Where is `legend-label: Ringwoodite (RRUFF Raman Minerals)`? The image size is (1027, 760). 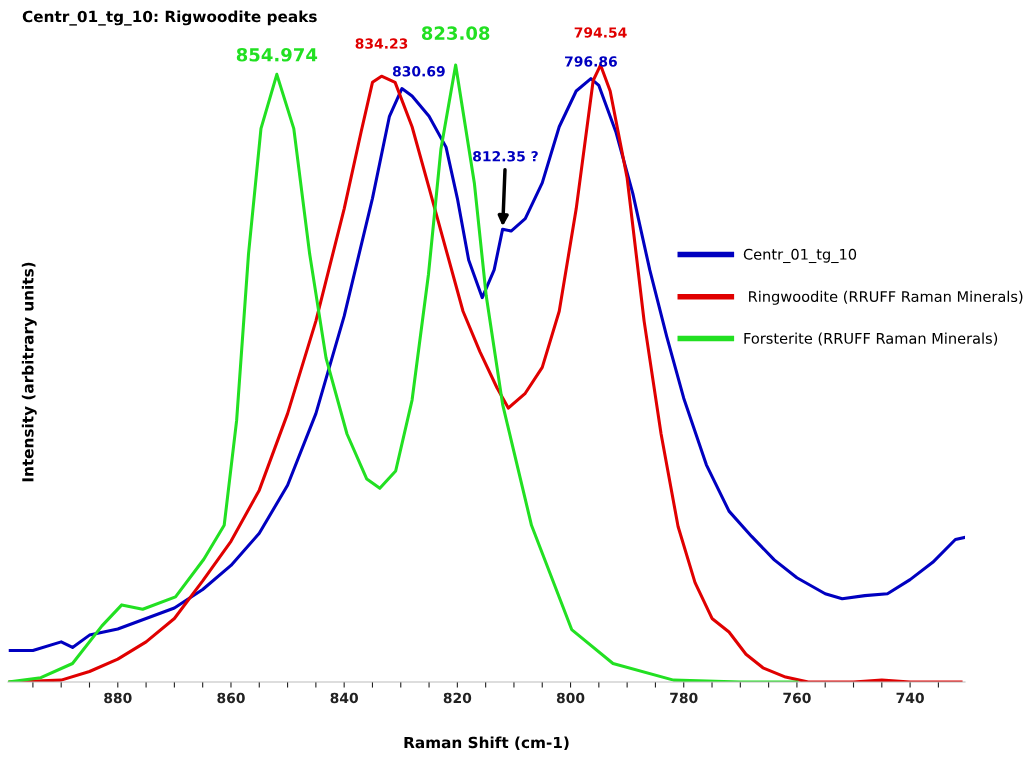 legend-label: Ringwoodite (RRUFF Raman Minerals) is located at coordinates (886, 297).